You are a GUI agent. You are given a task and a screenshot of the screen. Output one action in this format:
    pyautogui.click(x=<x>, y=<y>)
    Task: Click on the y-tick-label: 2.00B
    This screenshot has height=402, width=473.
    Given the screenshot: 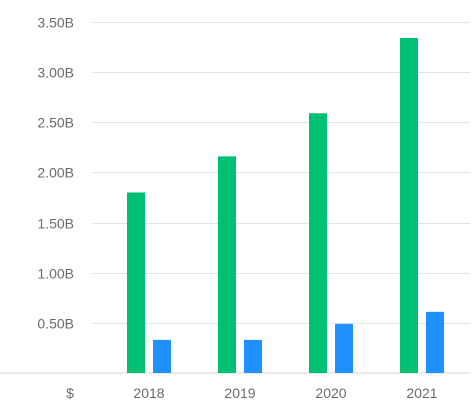 What is the action you would take?
    pyautogui.click(x=55, y=173)
    